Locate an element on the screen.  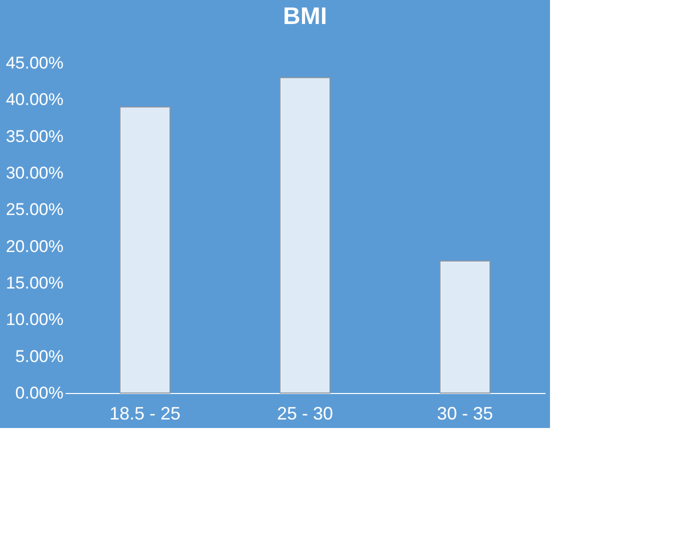
y-tick-label: 35.00% is located at coordinates (35, 136).